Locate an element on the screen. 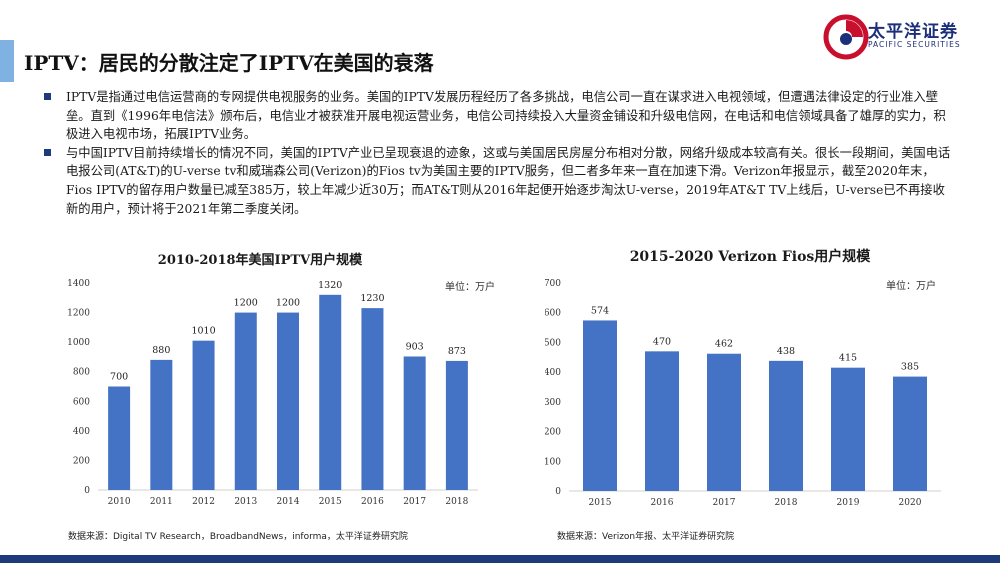 Image resolution: width=1000 pixels, height=563 pixels. x-tick-label-2013: 2013 is located at coordinates (245, 502).